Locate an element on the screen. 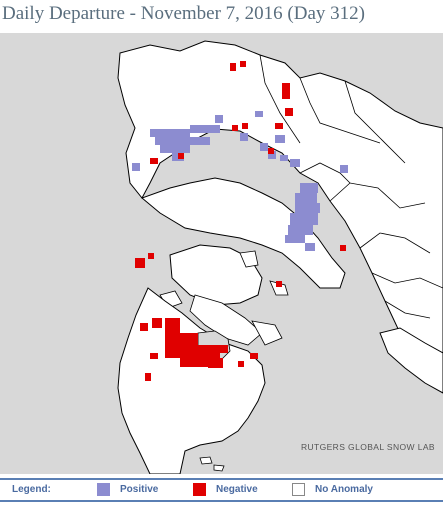 The width and height of the screenshot is (443, 512). arctic-islands is located at coordinates (224, 298).